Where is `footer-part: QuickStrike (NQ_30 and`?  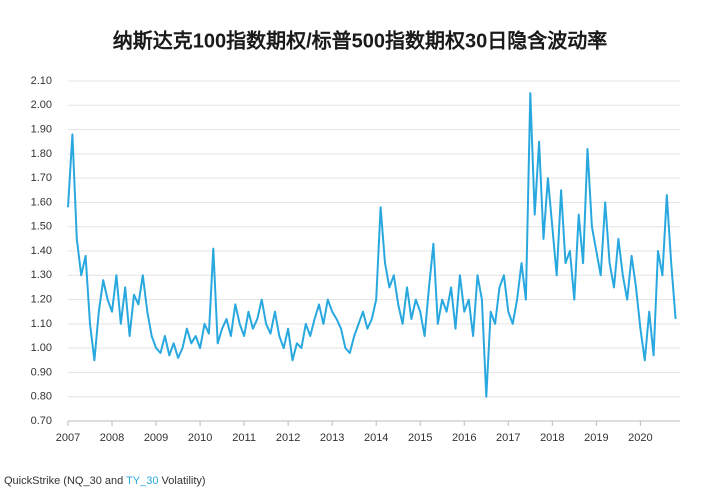 footer-part: QuickStrike (NQ_30 and is located at coordinates (65, 481).